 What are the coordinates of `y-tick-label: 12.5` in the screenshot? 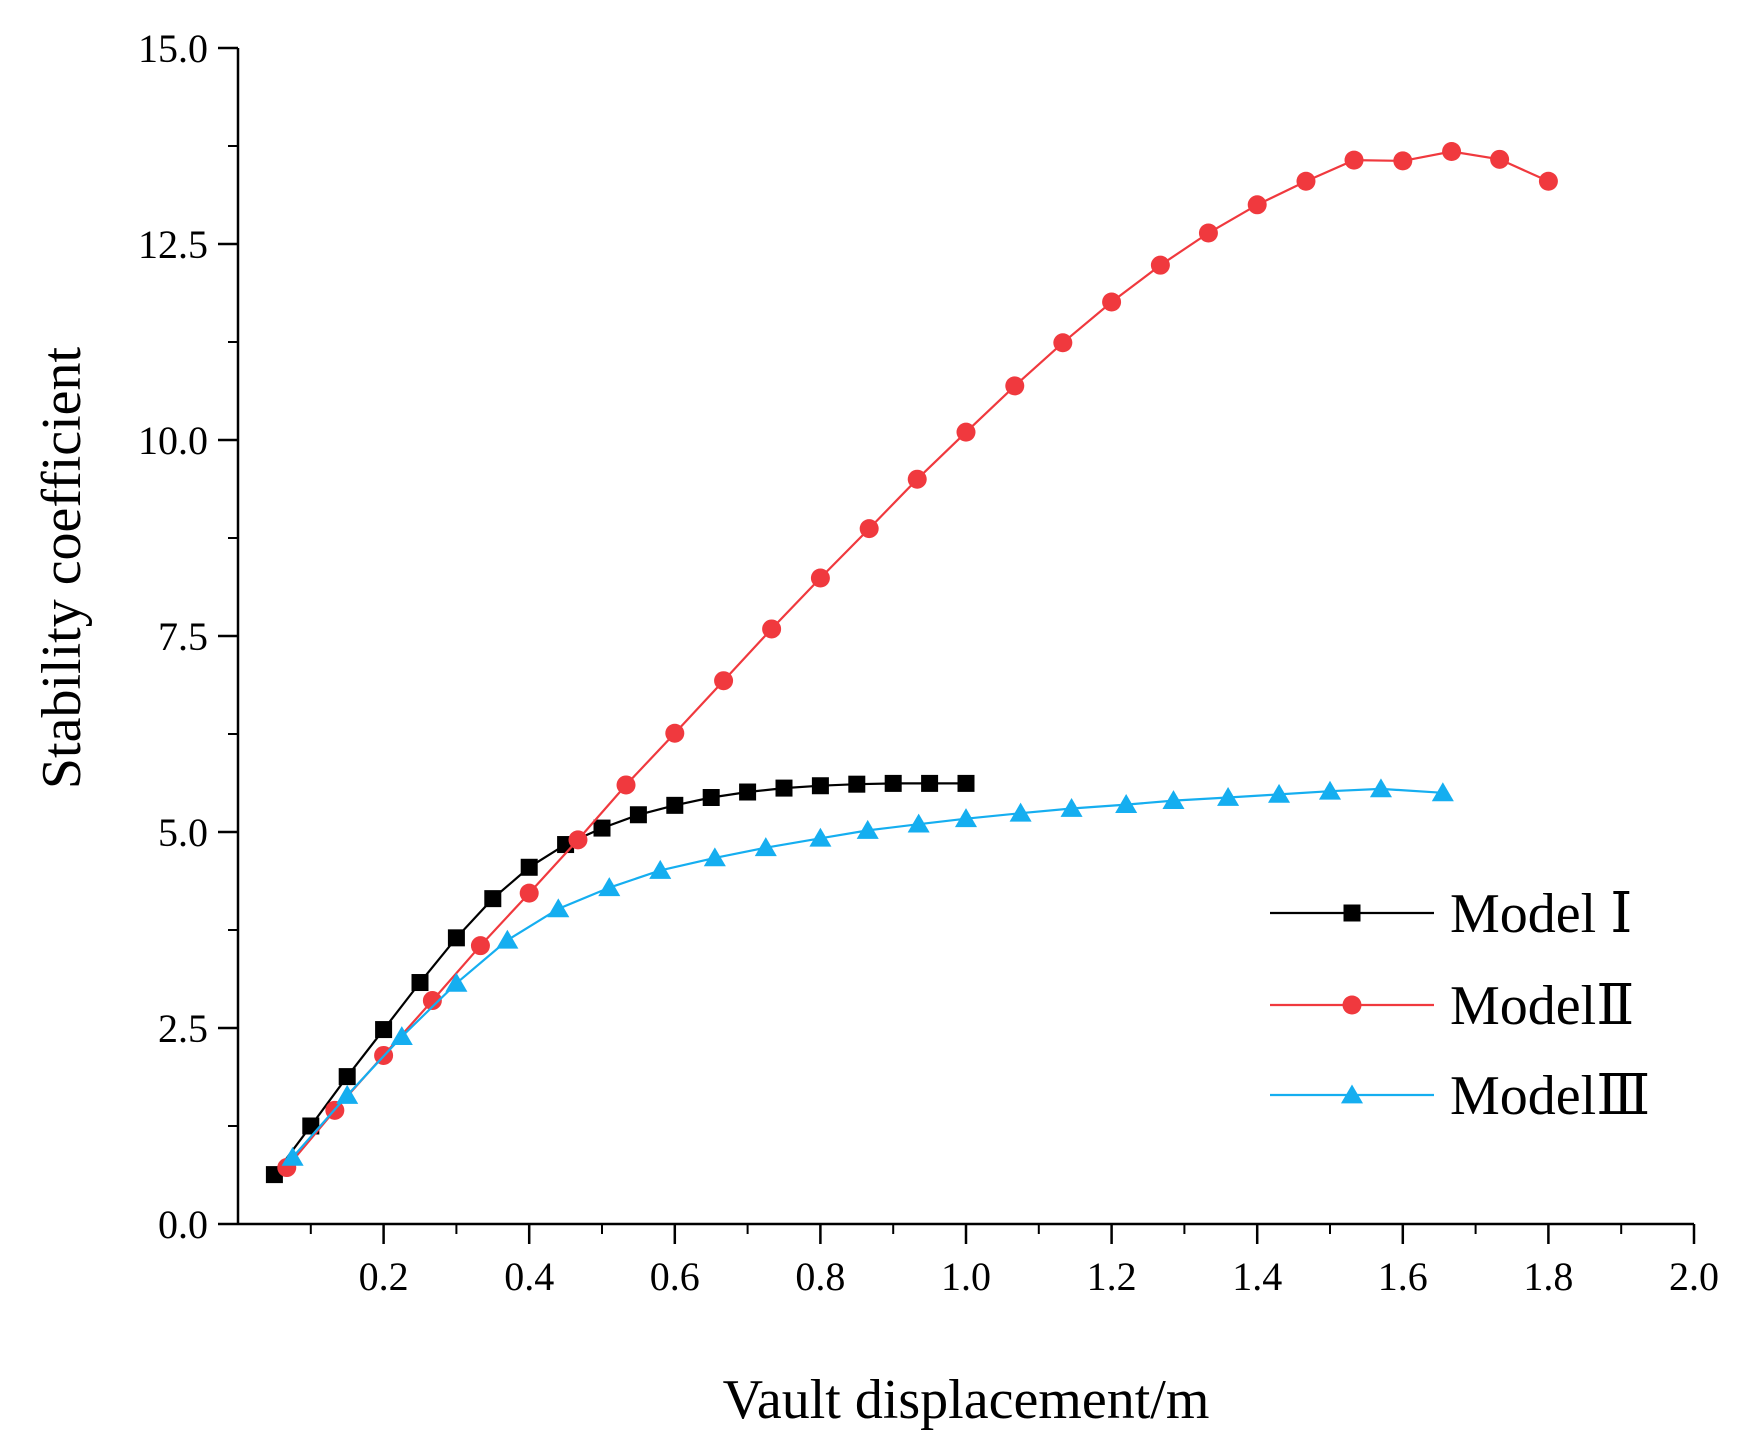 It's located at (173, 244).